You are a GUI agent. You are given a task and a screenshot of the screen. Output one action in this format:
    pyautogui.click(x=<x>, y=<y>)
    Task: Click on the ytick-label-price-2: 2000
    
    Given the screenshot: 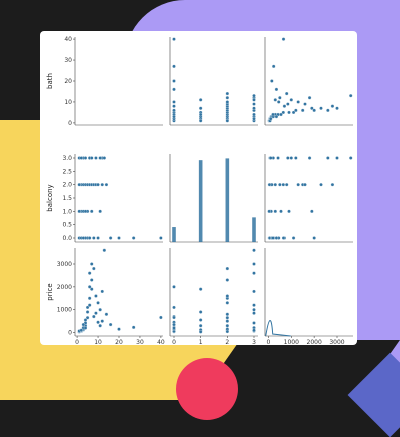 What is the action you would take?
    pyautogui.click(x=64, y=287)
    